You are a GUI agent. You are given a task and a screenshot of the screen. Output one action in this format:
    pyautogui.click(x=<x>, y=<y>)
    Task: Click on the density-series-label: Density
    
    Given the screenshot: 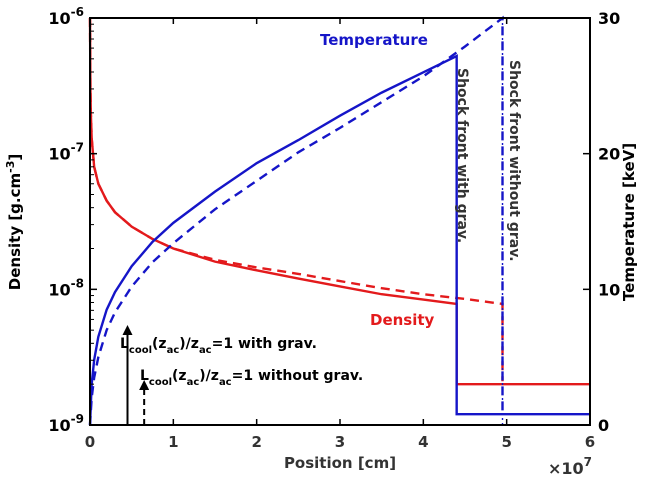 What is the action you would take?
    pyautogui.click(x=402, y=320)
    